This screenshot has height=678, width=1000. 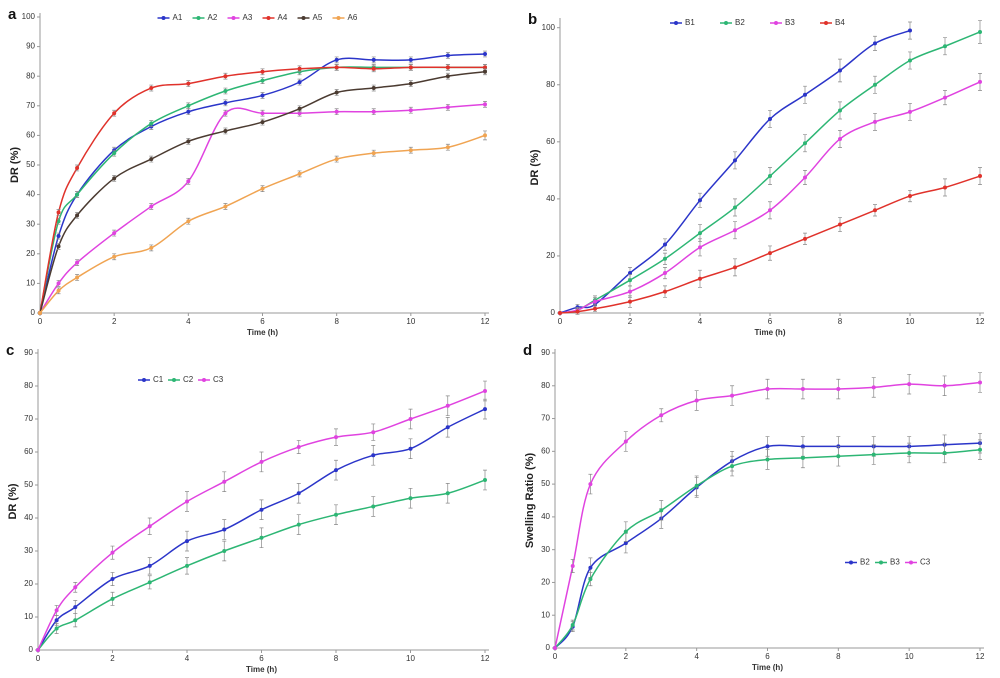 What do you see at coordinates (865, 562) in the screenshot?
I see `legend-label: B2` at bounding box center [865, 562].